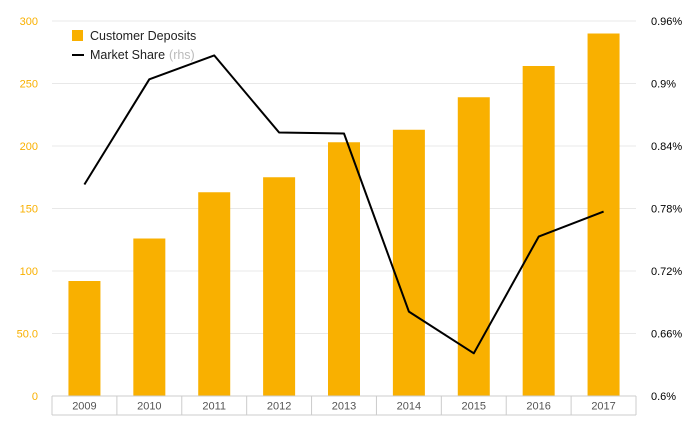 Image resolution: width=700 pixels, height=433 pixels. I want to click on legend: Customer Deposits Market Share (rhs), so click(134, 45).